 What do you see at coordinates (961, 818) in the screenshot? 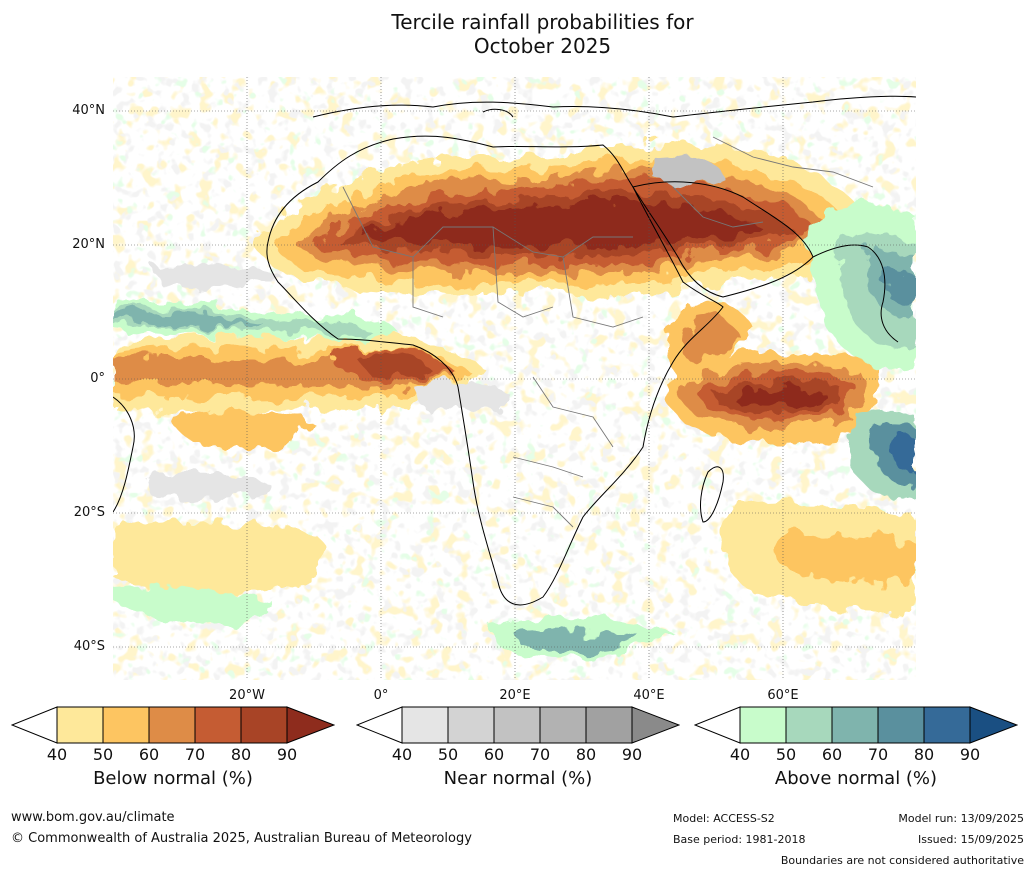
I see `model-run-date: Model run: 13/09/2025` at bounding box center [961, 818].